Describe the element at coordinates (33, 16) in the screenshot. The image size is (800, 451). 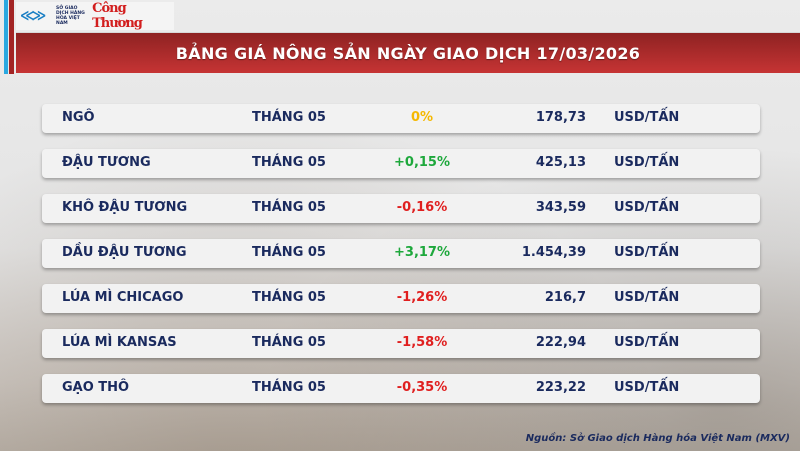
I see `mxv-logo-icon: ≪≫` at that location.